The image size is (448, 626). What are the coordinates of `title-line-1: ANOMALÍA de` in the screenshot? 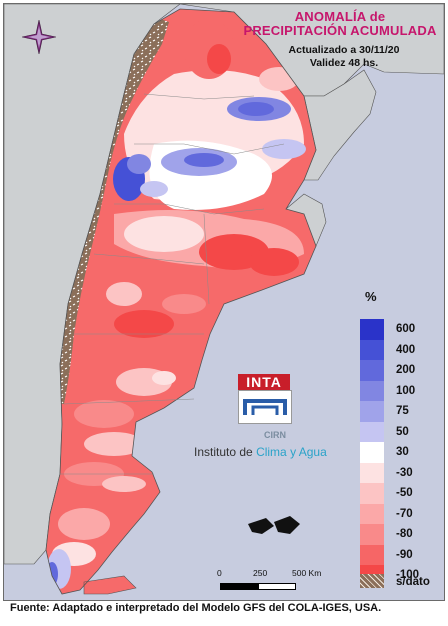 It's located at (340, 16).